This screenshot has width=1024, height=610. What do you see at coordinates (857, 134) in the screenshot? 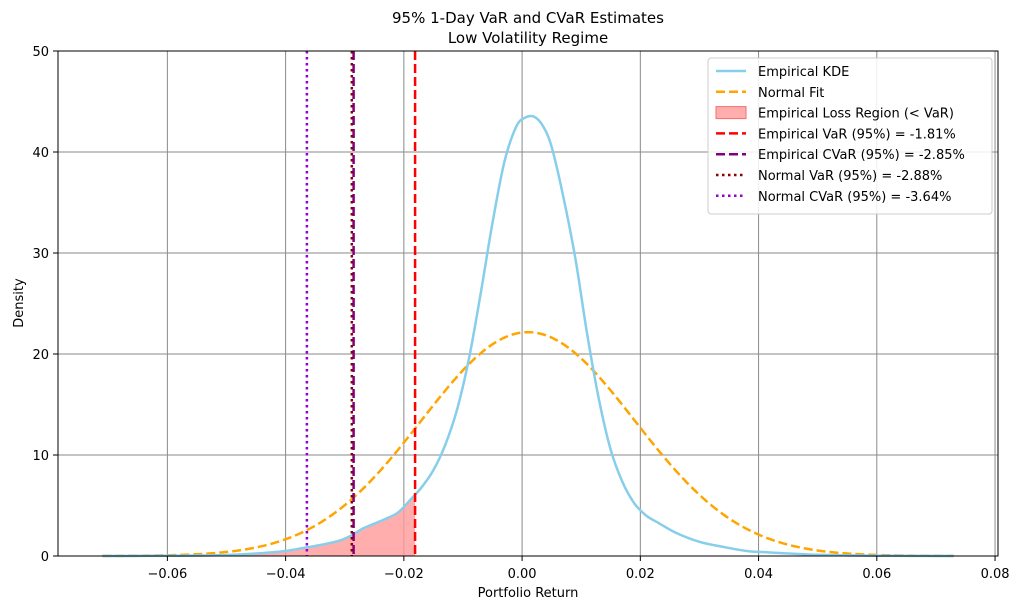
I see `legend-item-empirical-var-label: Empirical VaR (95%) = -1.81%` at bounding box center [857, 134].